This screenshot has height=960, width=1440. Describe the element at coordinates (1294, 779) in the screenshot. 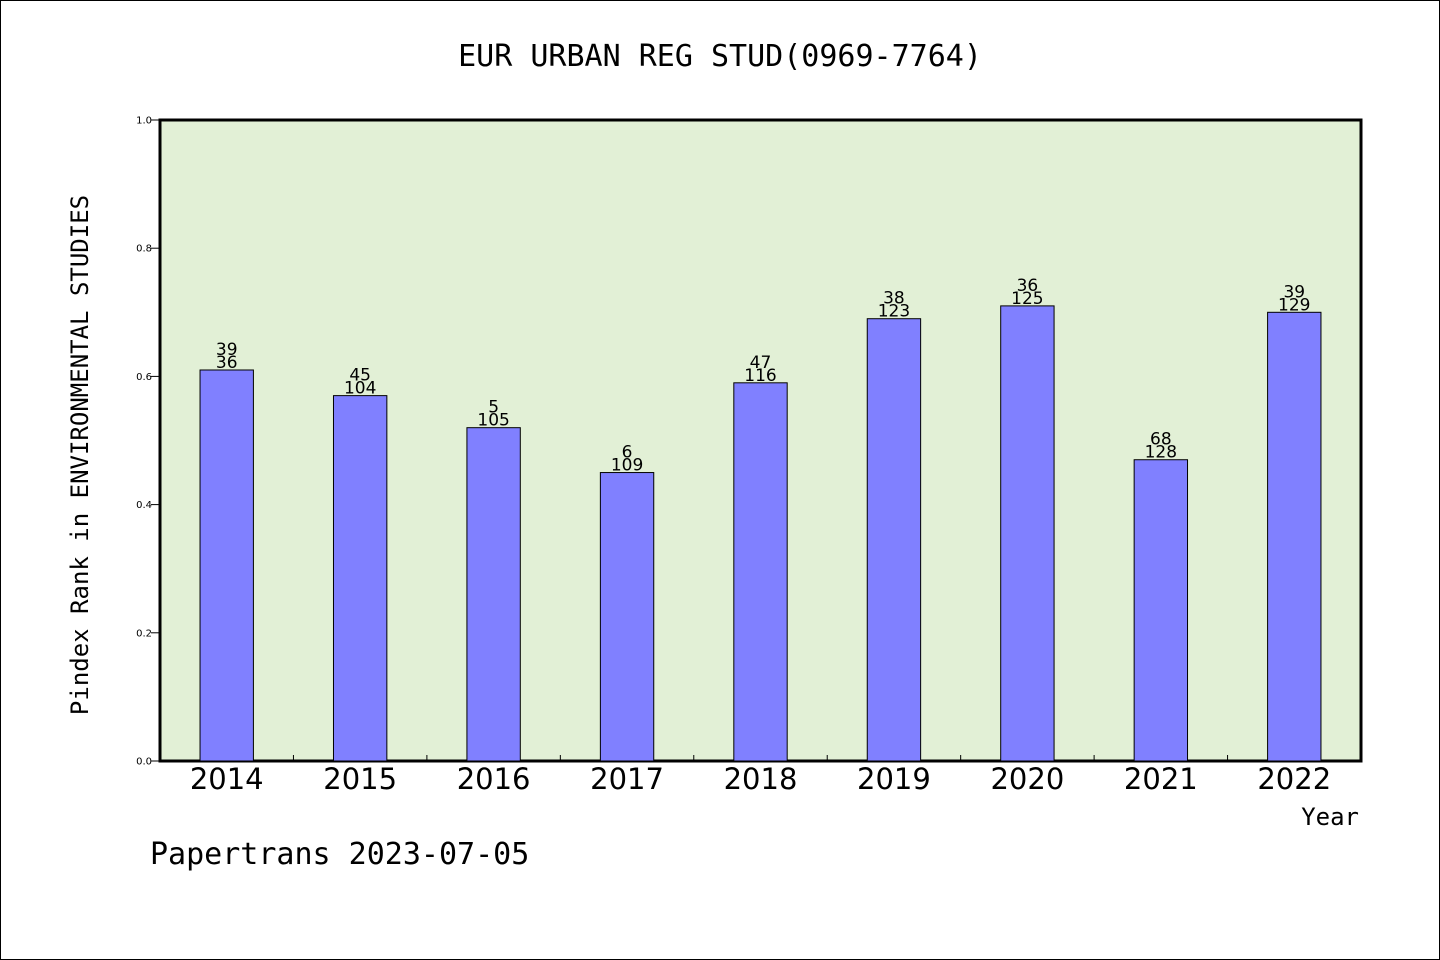

I see `x-tick-label: 2022` at that location.